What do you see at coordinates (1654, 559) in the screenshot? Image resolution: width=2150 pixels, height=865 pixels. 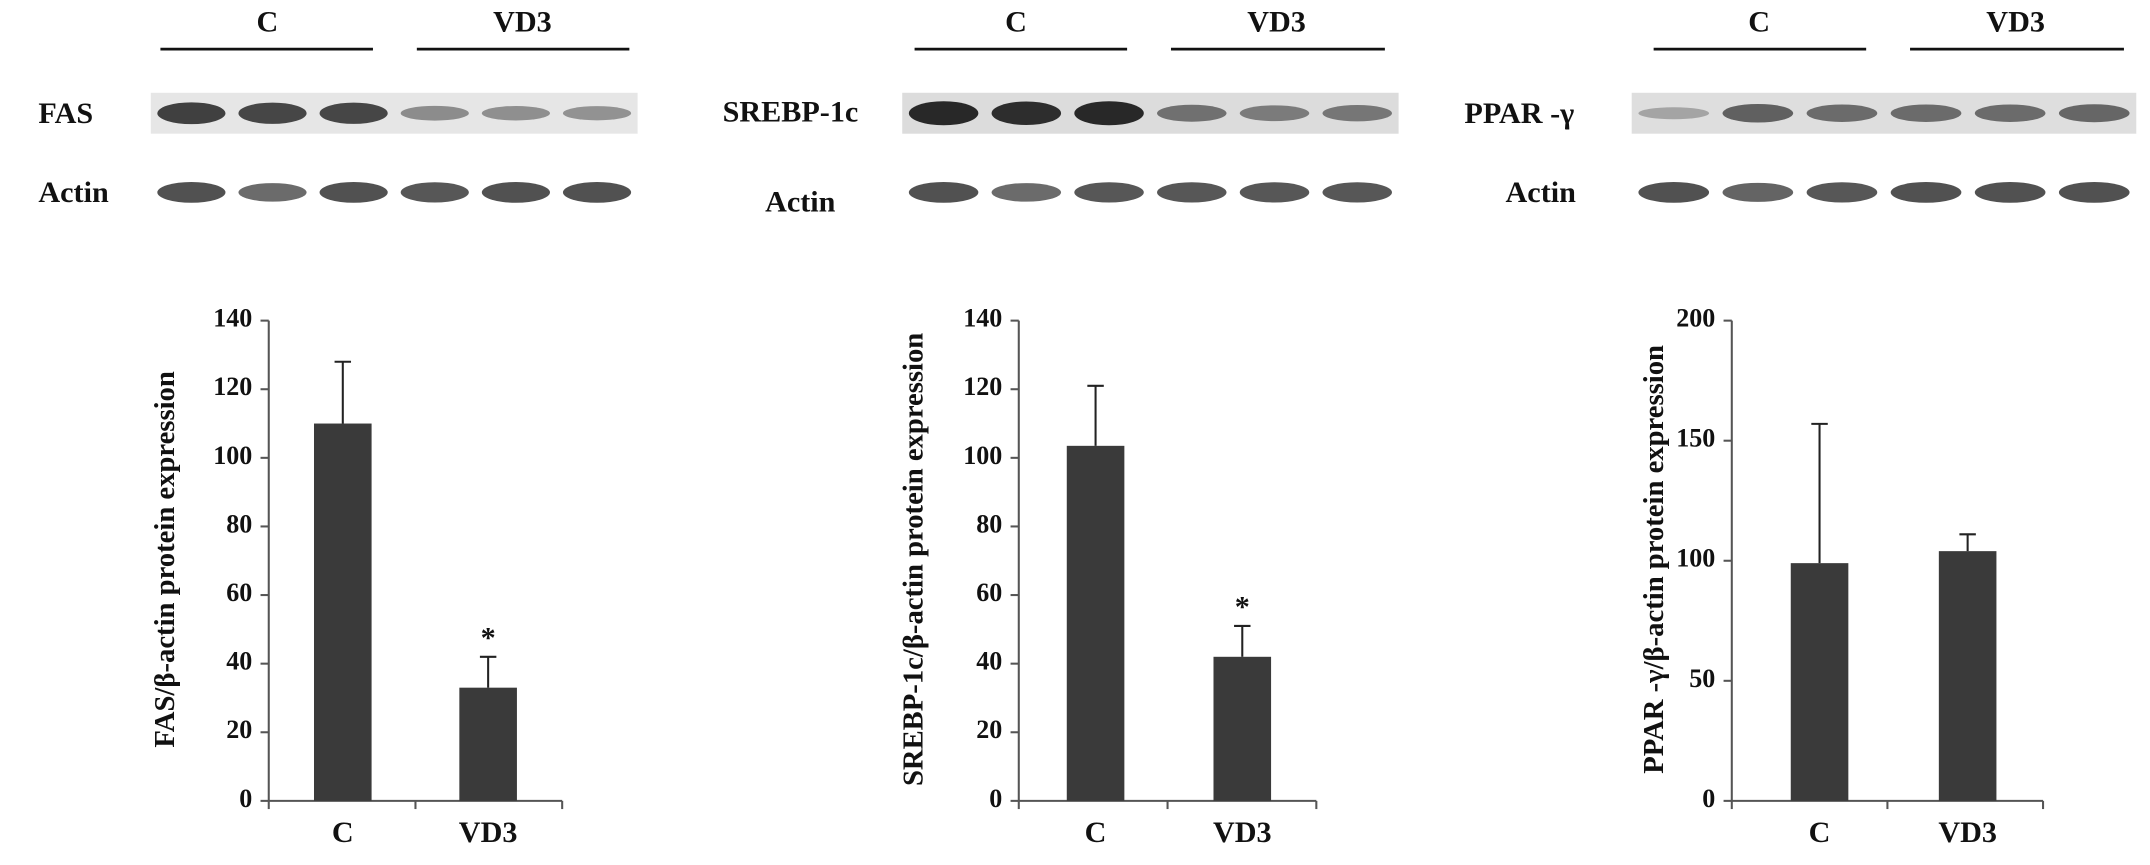 I see `y-axis-label: PPAR -γ/β-actin protein expression` at bounding box center [1654, 559].